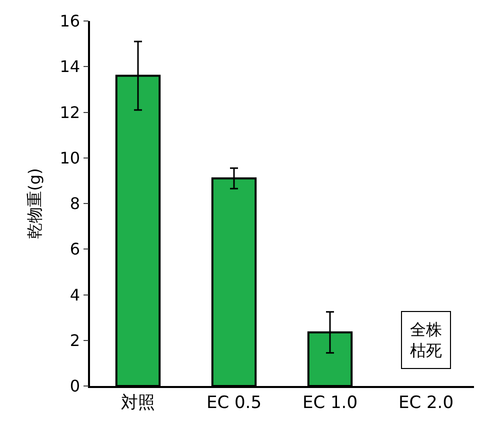 The height and width of the screenshot is (441, 489). I want to click on y-tick-label: 2, so click(75, 340).